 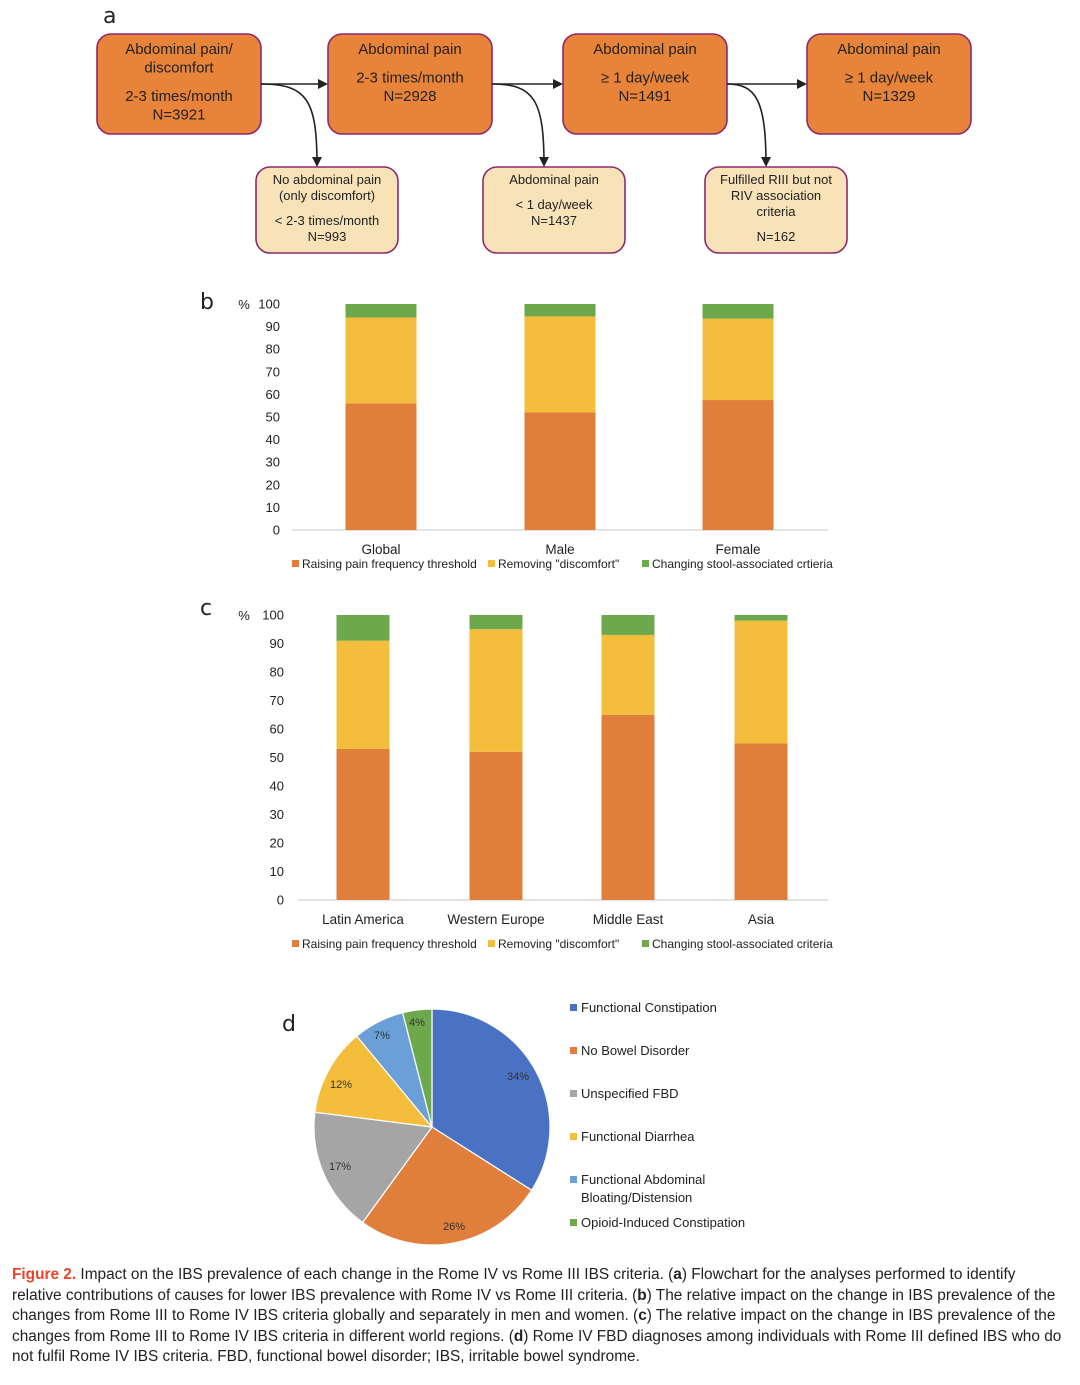 I want to click on side-box-3-text: Fulfilled RIII but not, so click(x=776, y=179).